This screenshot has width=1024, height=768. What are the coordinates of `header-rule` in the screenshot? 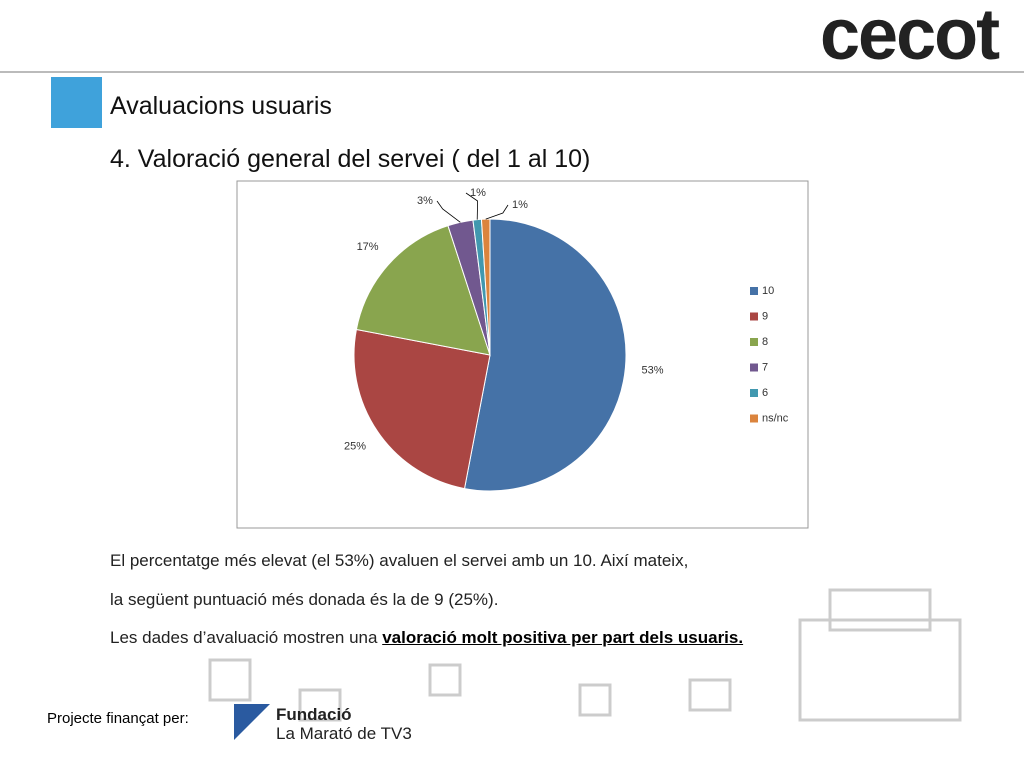 It's located at (512, 72).